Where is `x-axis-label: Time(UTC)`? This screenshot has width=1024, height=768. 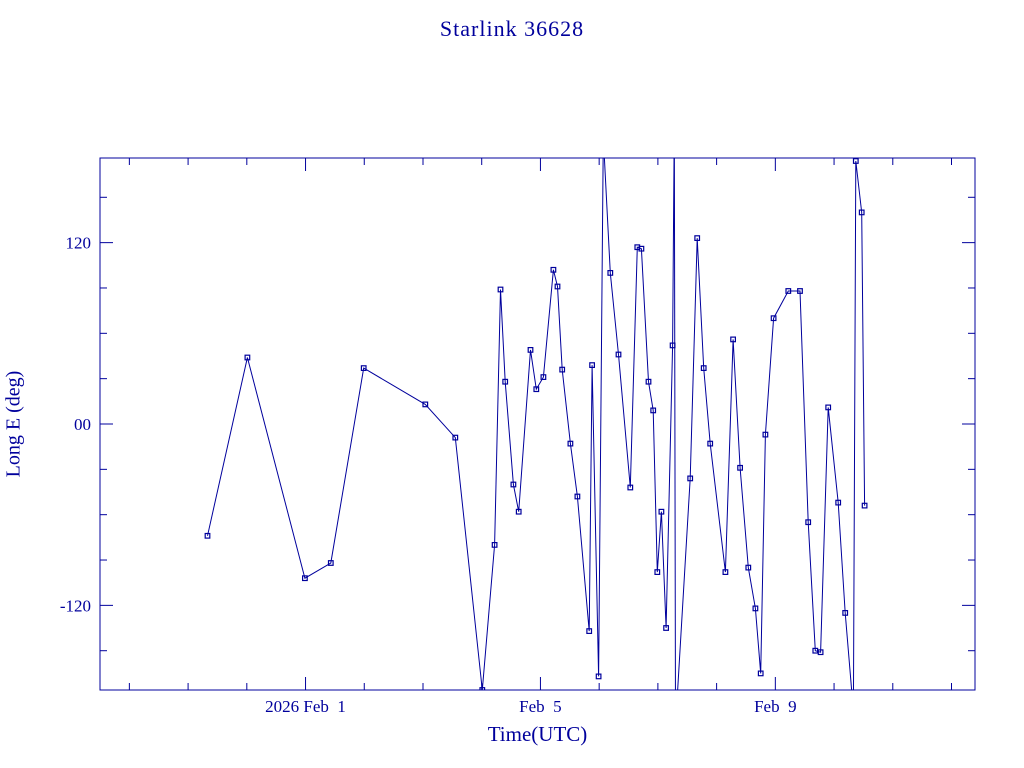 x-axis-label: Time(UTC) is located at coordinates (537, 734).